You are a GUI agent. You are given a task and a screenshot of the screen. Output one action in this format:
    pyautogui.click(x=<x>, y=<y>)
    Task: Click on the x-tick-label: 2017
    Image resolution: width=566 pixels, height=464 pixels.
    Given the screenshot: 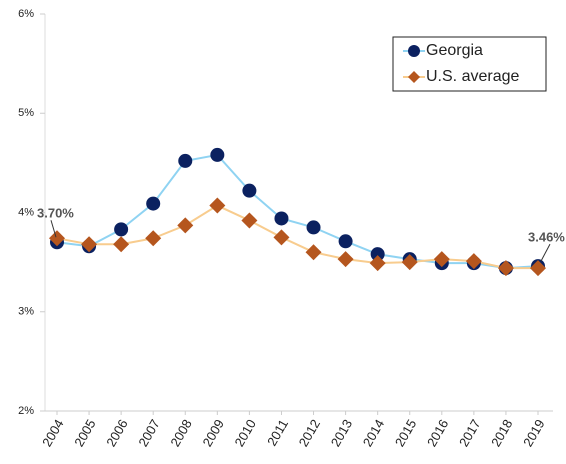 What is the action you would take?
    pyautogui.click(x=469, y=433)
    